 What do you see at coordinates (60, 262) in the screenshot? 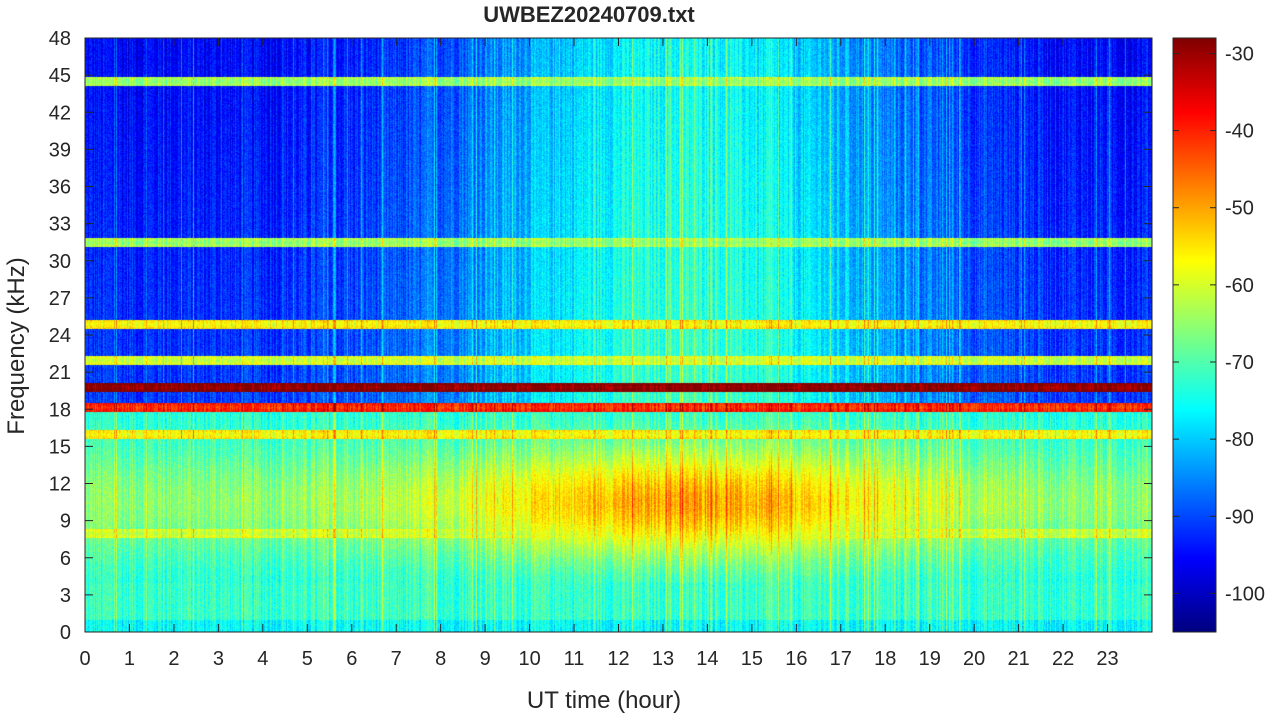
I see `y-tick-label: 30` at bounding box center [60, 262].